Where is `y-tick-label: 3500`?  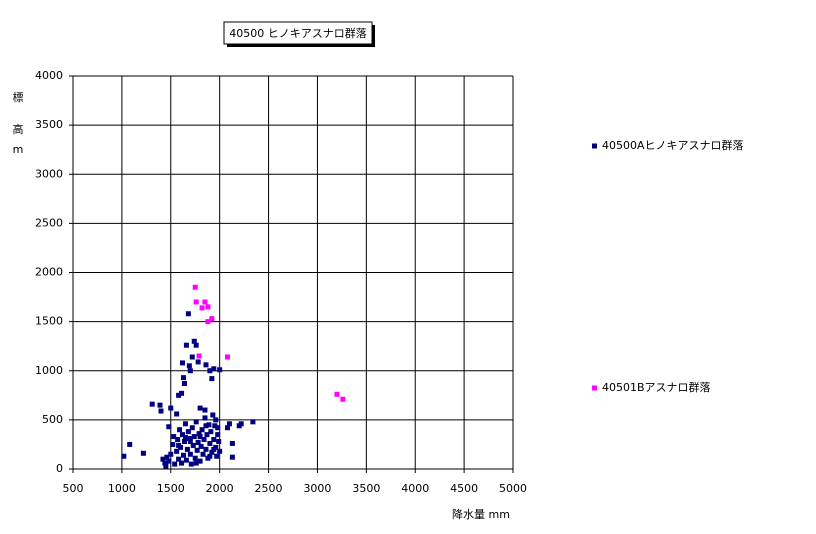 y-tick-label: 3500 is located at coordinates (49, 124).